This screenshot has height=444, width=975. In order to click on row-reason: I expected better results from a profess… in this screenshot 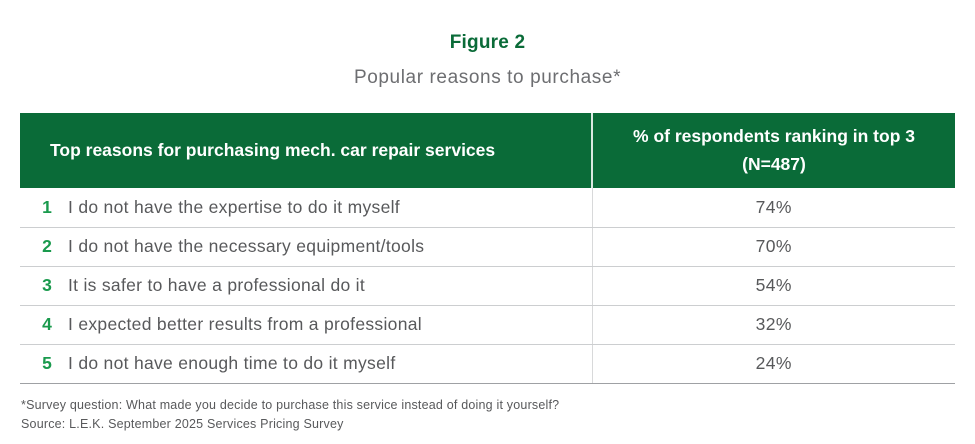, I will do `click(245, 324)`.